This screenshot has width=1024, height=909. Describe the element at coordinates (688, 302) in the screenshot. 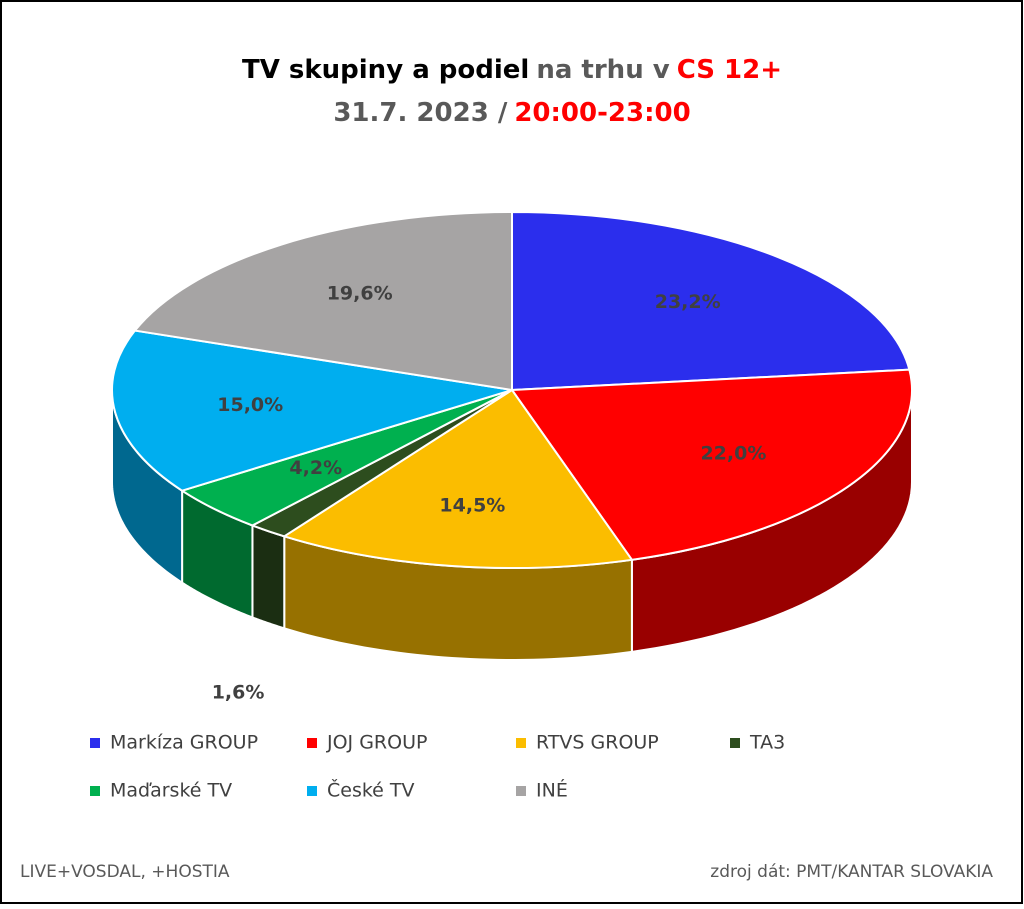

I see `data-label: 23,2%` at that location.